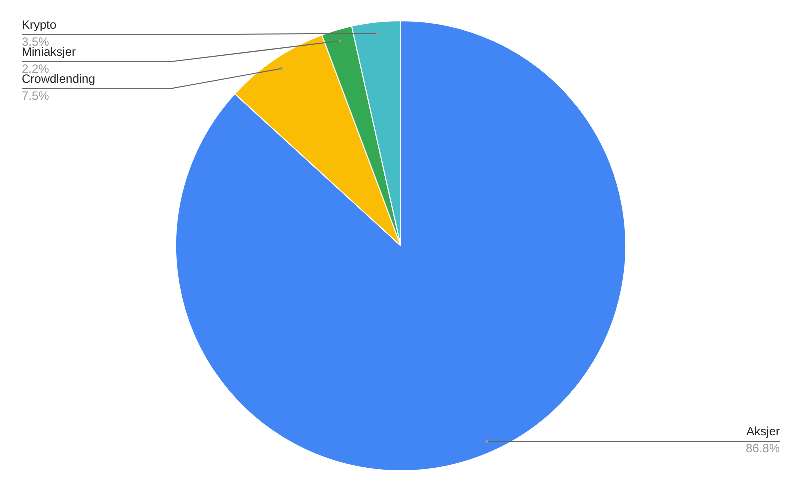  What do you see at coordinates (49, 52) in the screenshot?
I see `slice-label: Miniaksjer` at bounding box center [49, 52].